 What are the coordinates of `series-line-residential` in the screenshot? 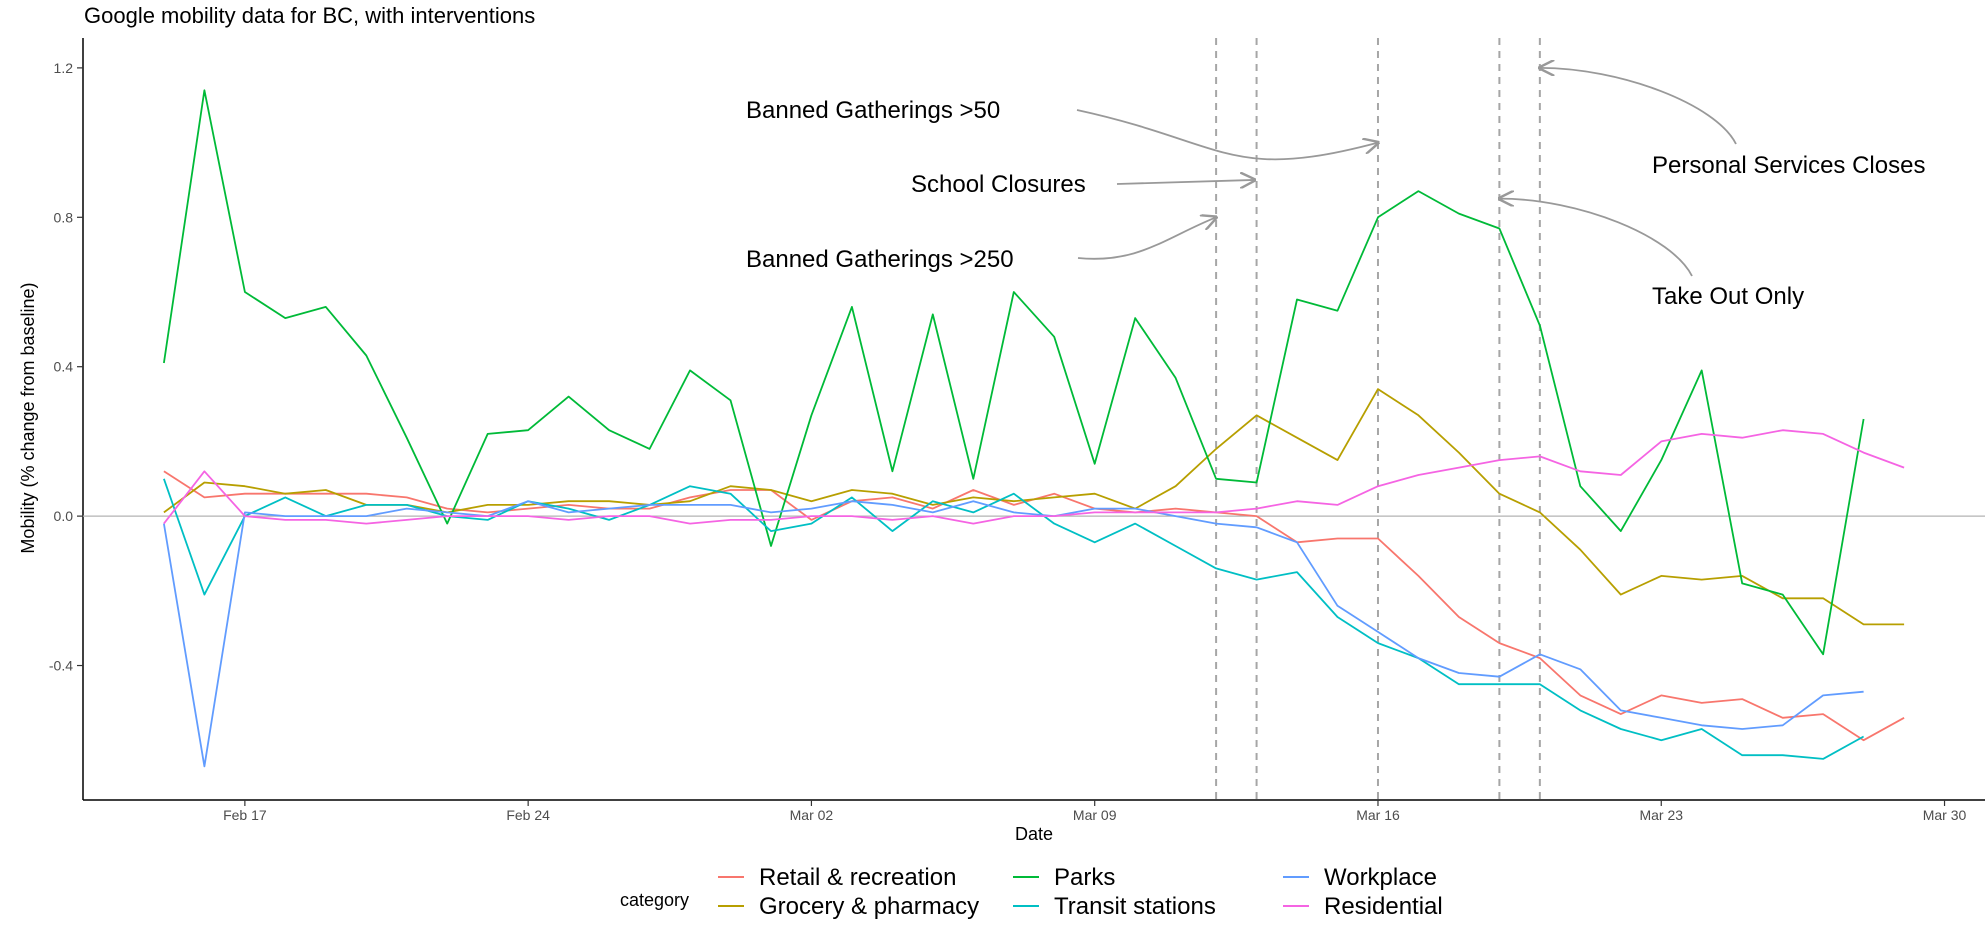 It's located at (1034, 477).